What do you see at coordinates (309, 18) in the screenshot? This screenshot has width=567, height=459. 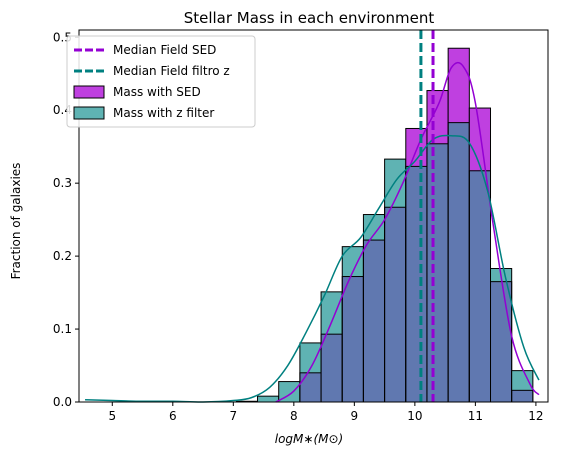 I see `chart-title: Stellar Mass in each environment` at bounding box center [309, 18].